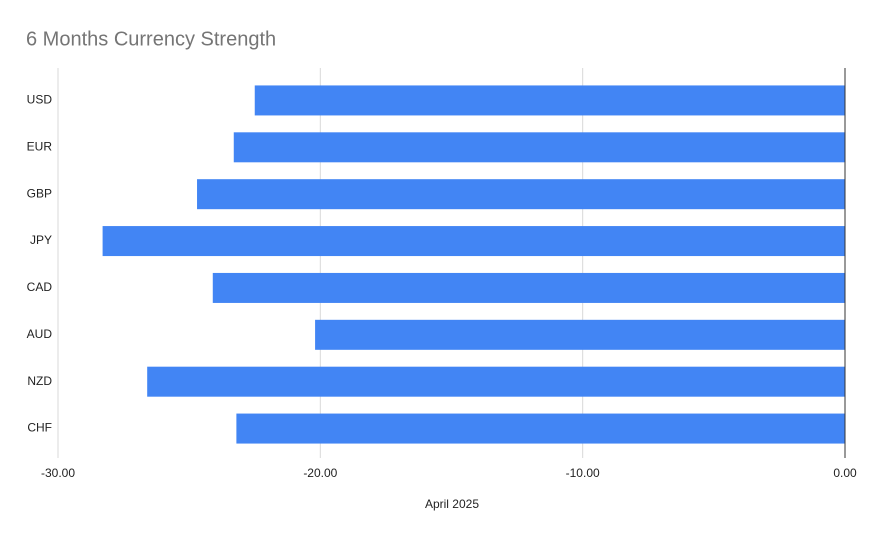 This screenshot has width=872, height=539. I want to click on x-tick-label: 0.00, so click(845, 473).